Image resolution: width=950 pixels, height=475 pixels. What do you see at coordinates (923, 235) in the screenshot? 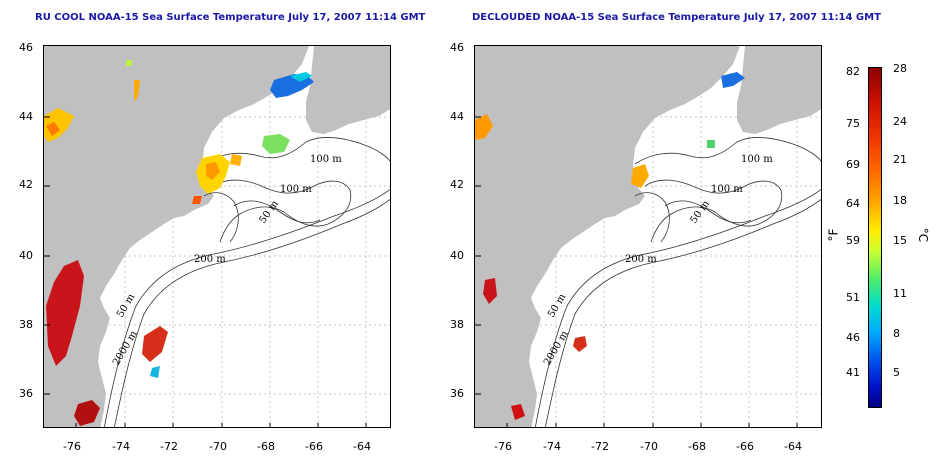
I see `celsius-unit-label: °C` at bounding box center [923, 235].